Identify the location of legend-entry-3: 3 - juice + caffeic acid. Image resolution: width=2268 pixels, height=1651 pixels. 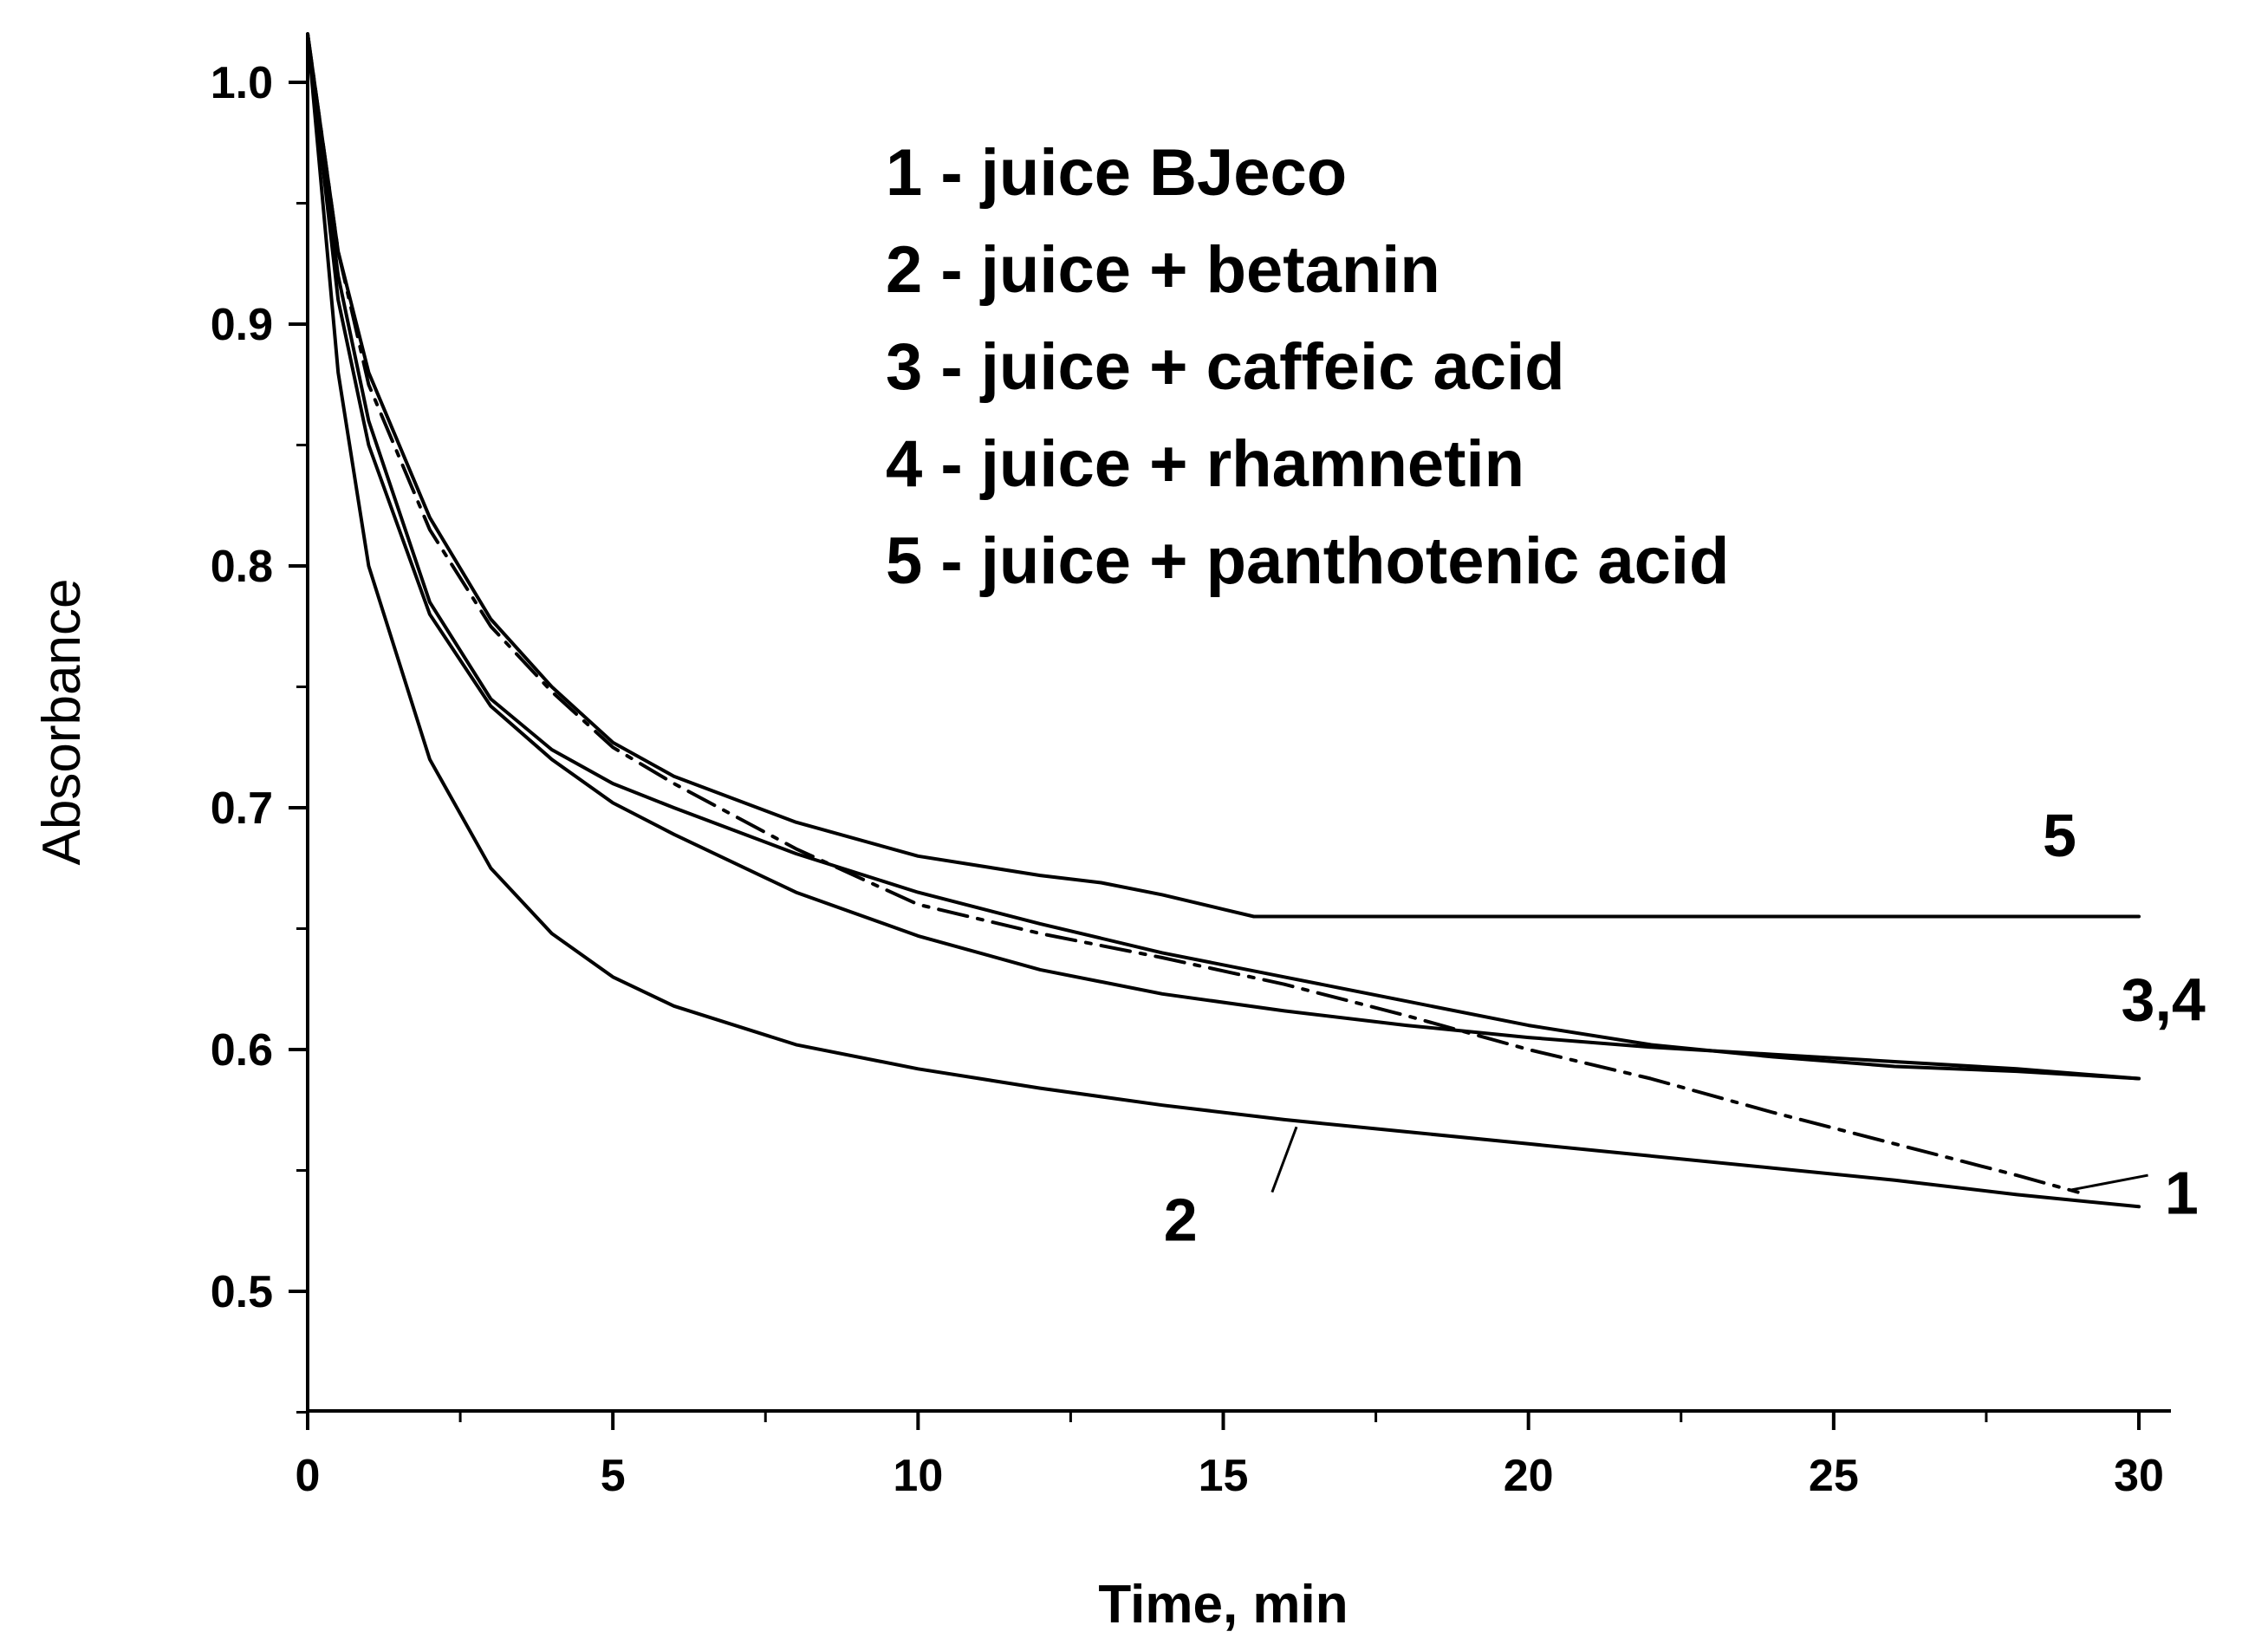
(1225, 367).